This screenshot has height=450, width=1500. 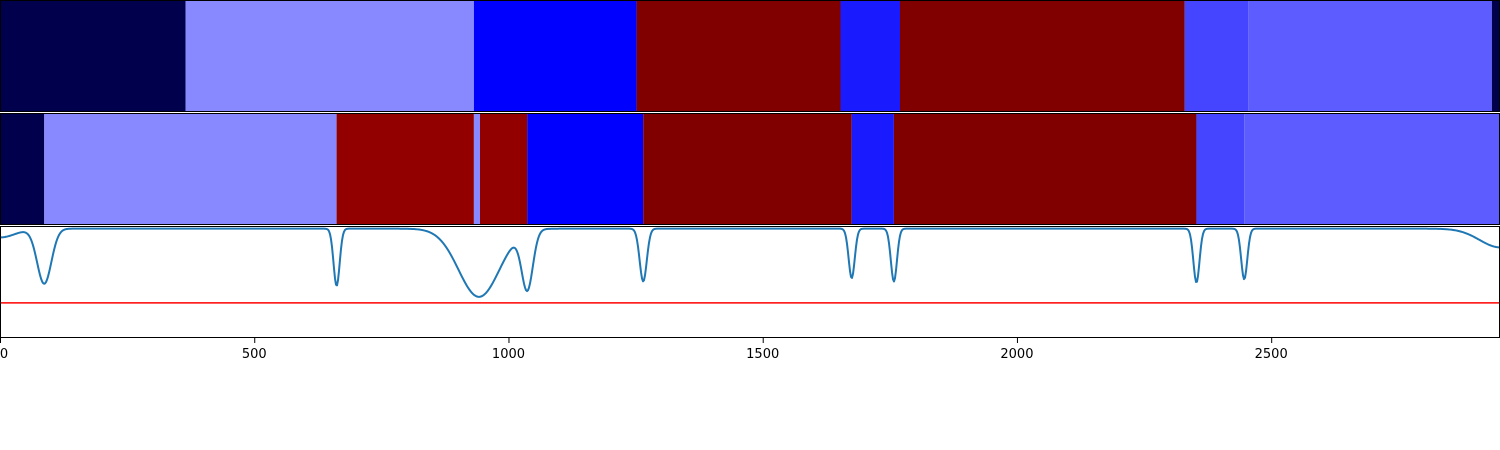 What do you see at coordinates (254, 354) in the screenshot?
I see `x-tick-label-500: 500` at bounding box center [254, 354].